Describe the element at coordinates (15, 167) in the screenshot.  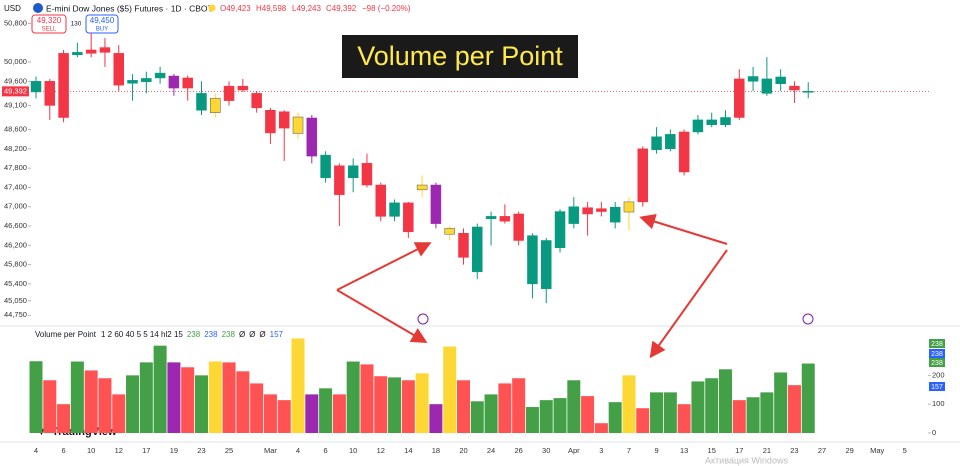
I see `y-tick-label: 47,800` at that location.